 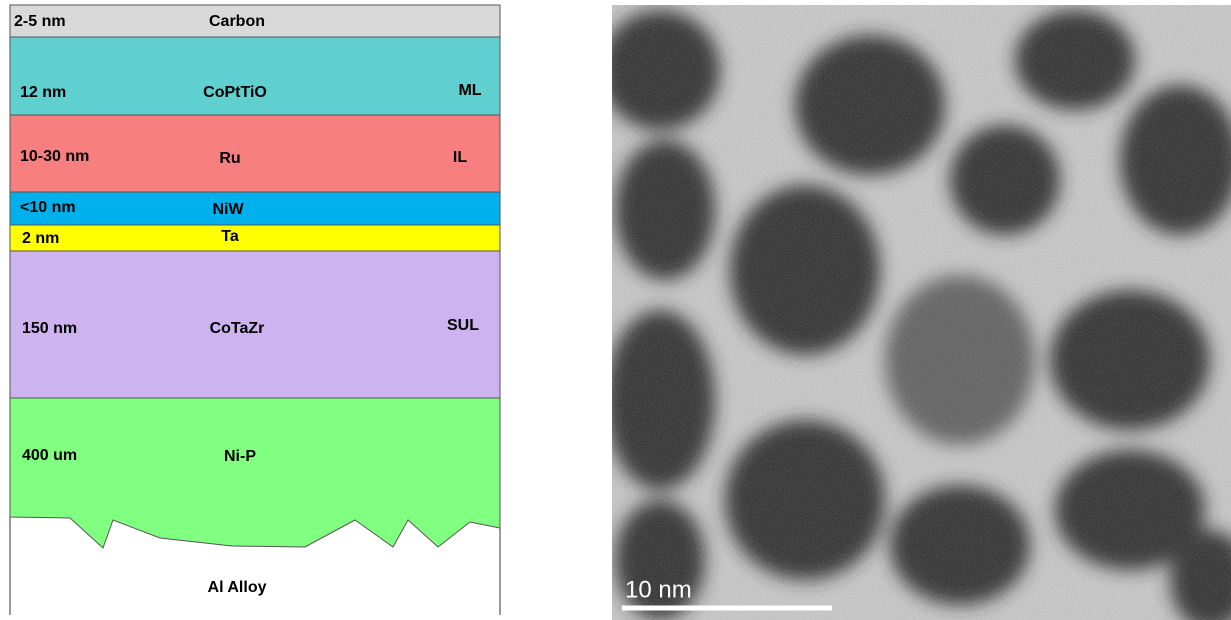 I want to click on layer-carbon, so click(x=255, y=21).